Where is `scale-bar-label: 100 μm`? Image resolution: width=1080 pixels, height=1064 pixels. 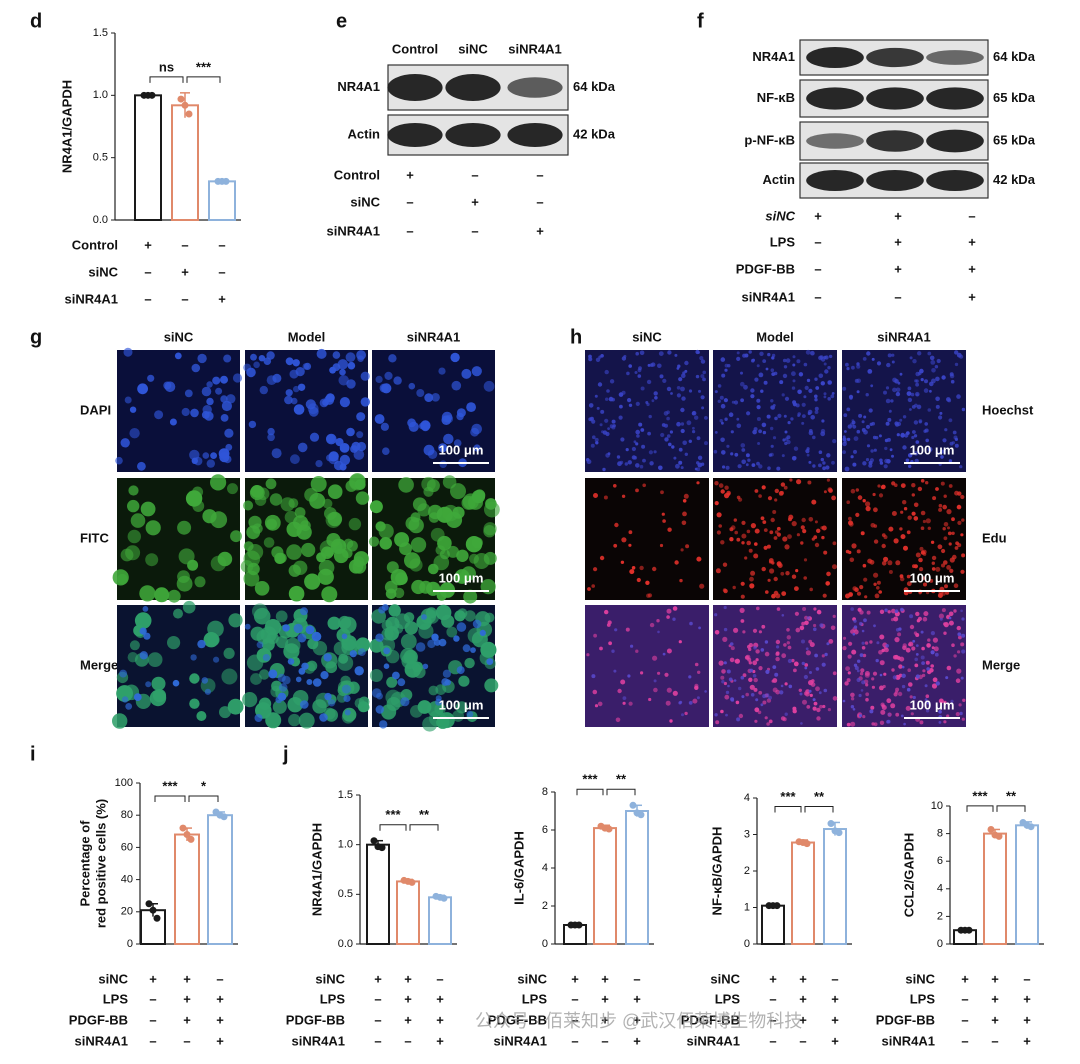 scale-bar-label: 100 μm is located at coordinates (932, 449).